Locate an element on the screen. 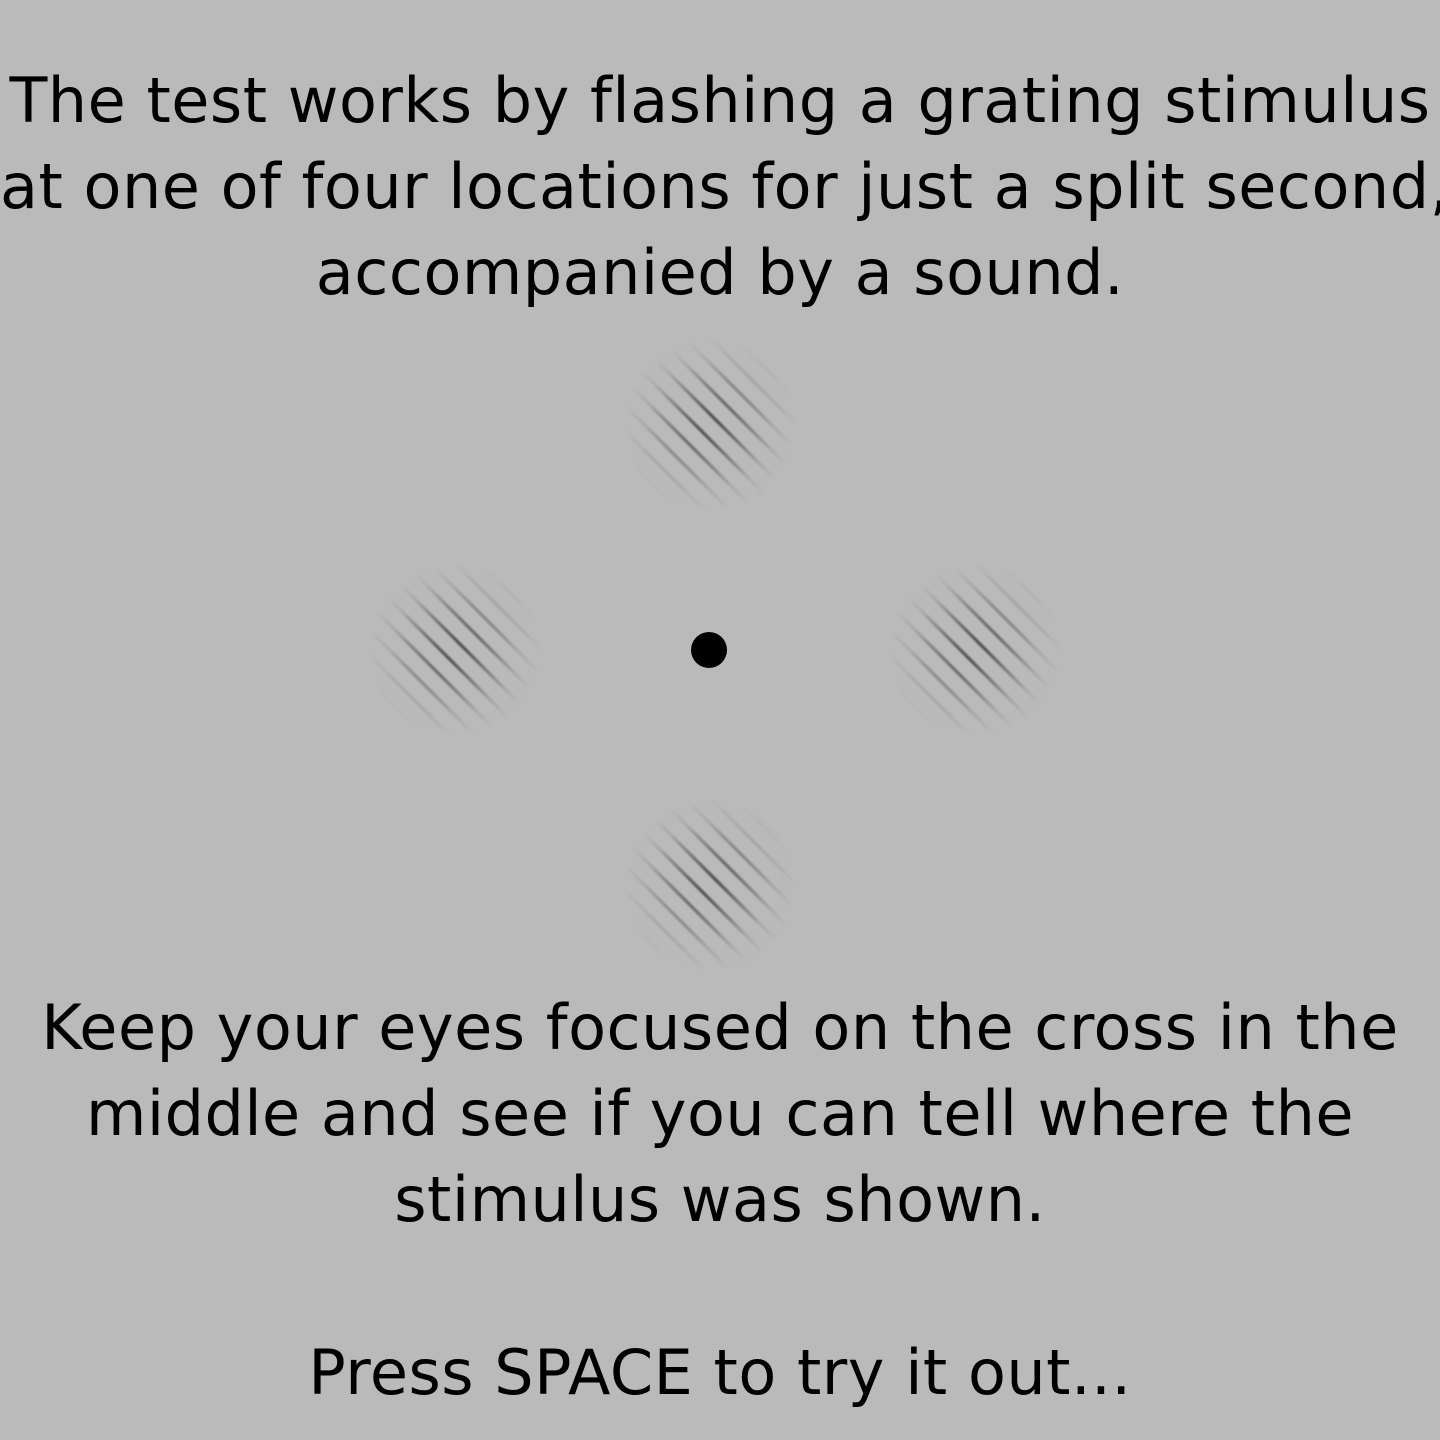 Image resolution: width=1440 pixels, height=1440 pixels. fixation-dot is located at coordinates (709, 650).